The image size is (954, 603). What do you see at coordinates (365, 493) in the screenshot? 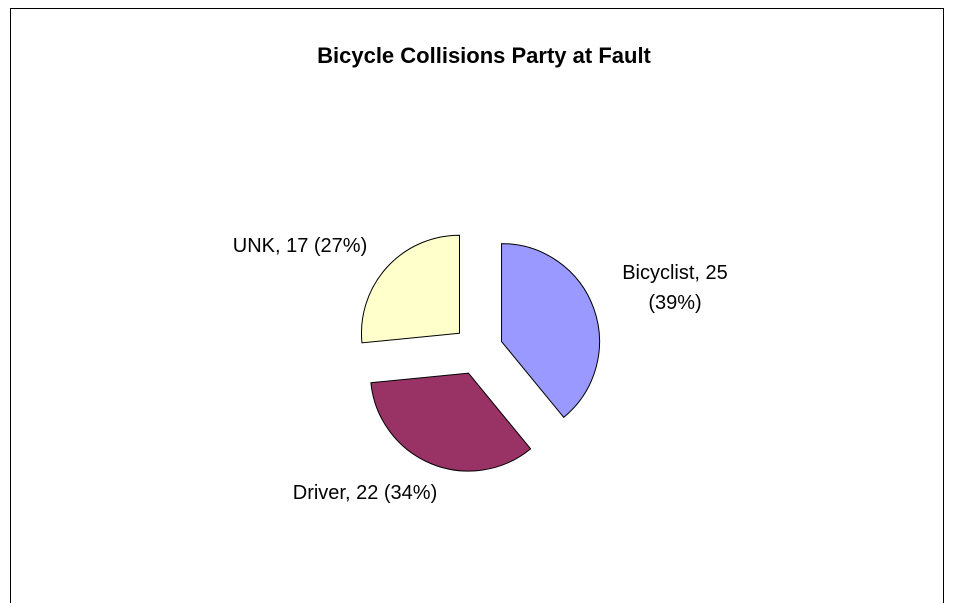
I see `data-label: Driver, 22 (34%)` at bounding box center [365, 493].